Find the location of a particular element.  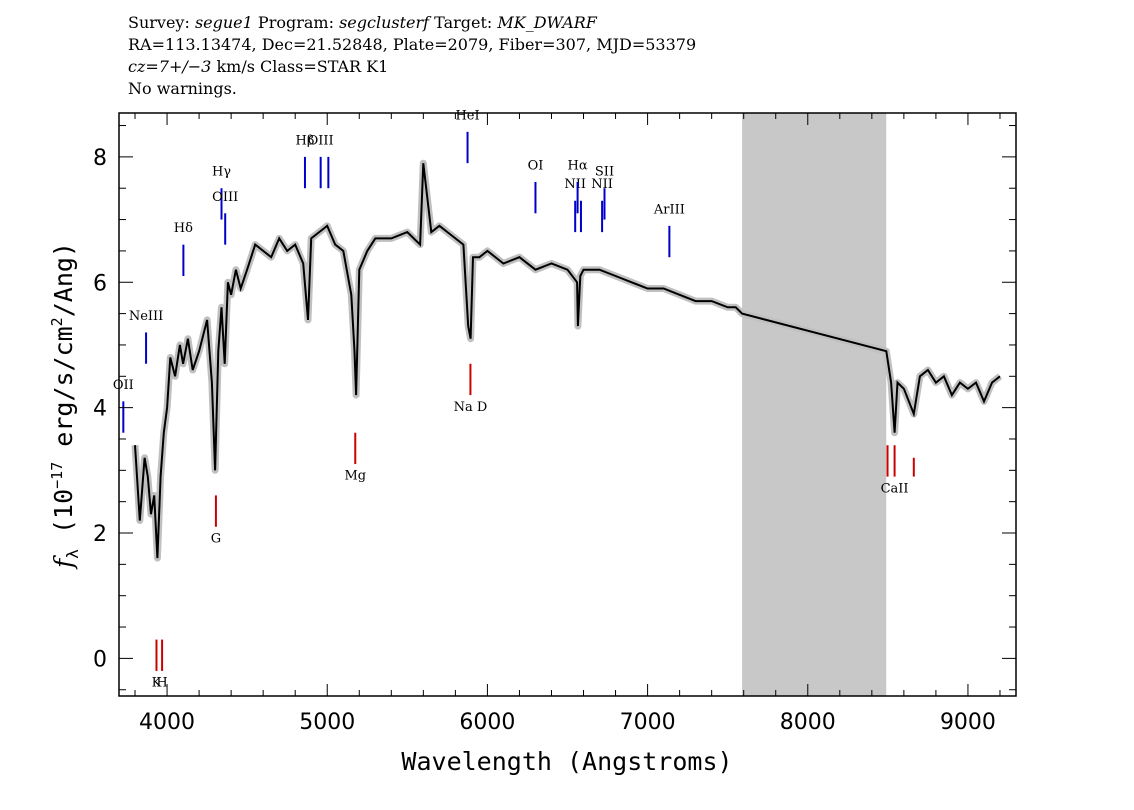

masked-region is located at coordinates (814, 404).